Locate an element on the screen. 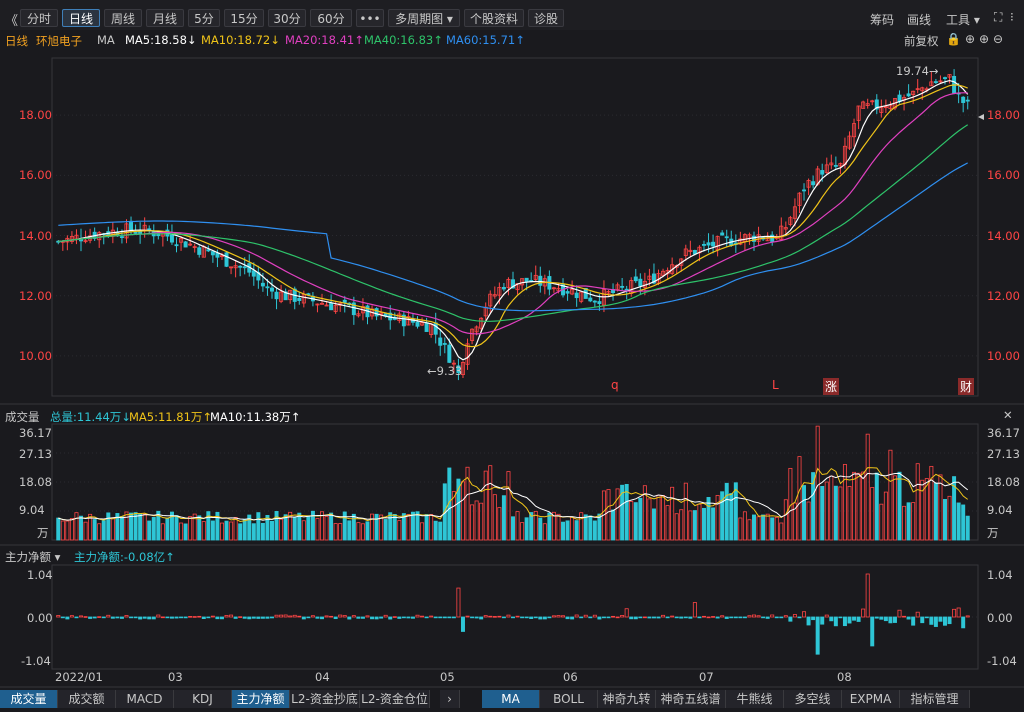 The height and width of the screenshot is (712, 1024). chips-button: 筹码 is located at coordinates (882, 20).